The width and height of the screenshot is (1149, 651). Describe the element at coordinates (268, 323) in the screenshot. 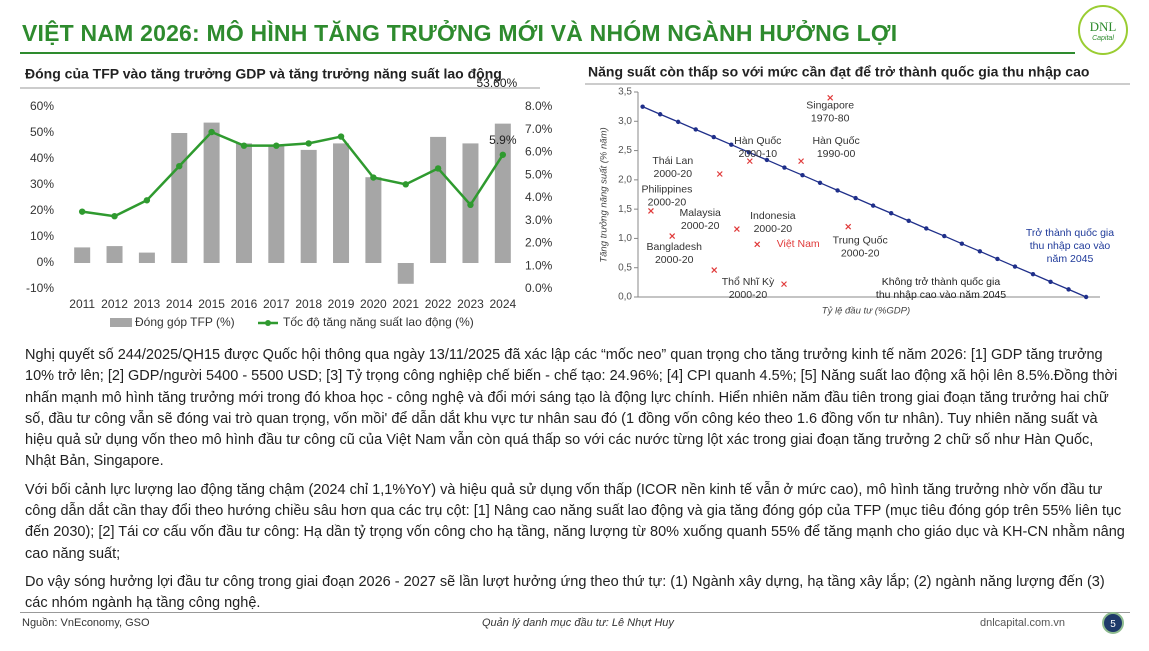

I see `legend-swatch` at that location.